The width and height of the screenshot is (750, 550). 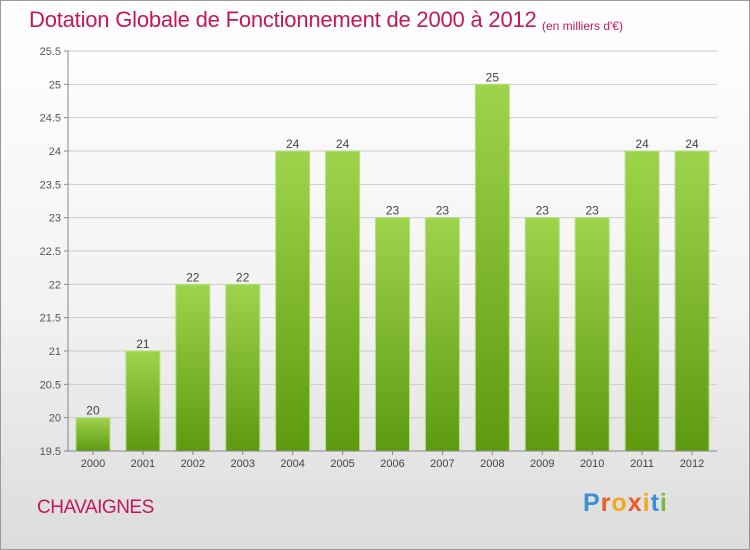 I want to click on x-tick-label: 2006, so click(x=392, y=464).